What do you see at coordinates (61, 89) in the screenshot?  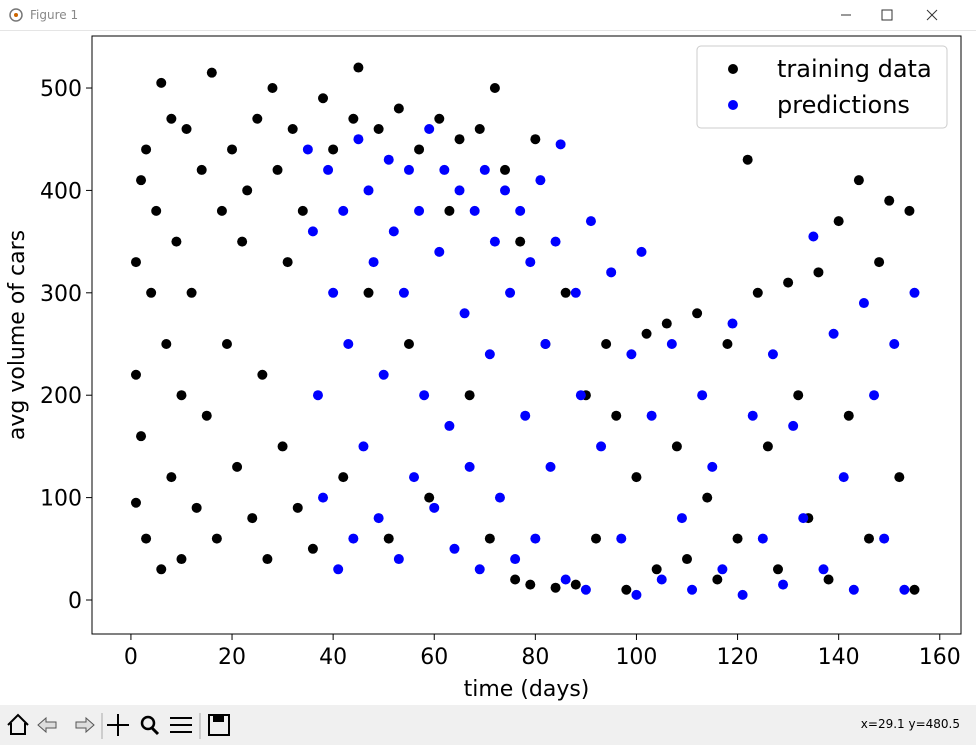 I see `y-tick-label: 500` at bounding box center [61, 89].